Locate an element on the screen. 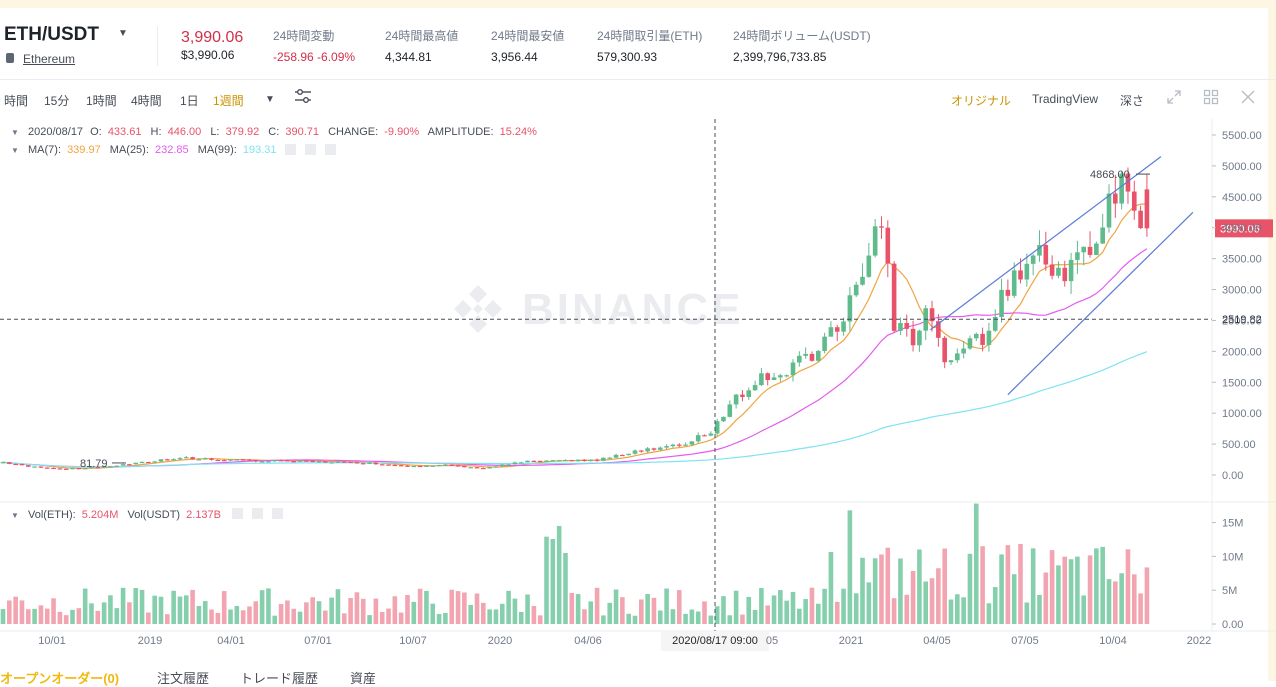  ma-close-icon is located at coordinates (330, 149).